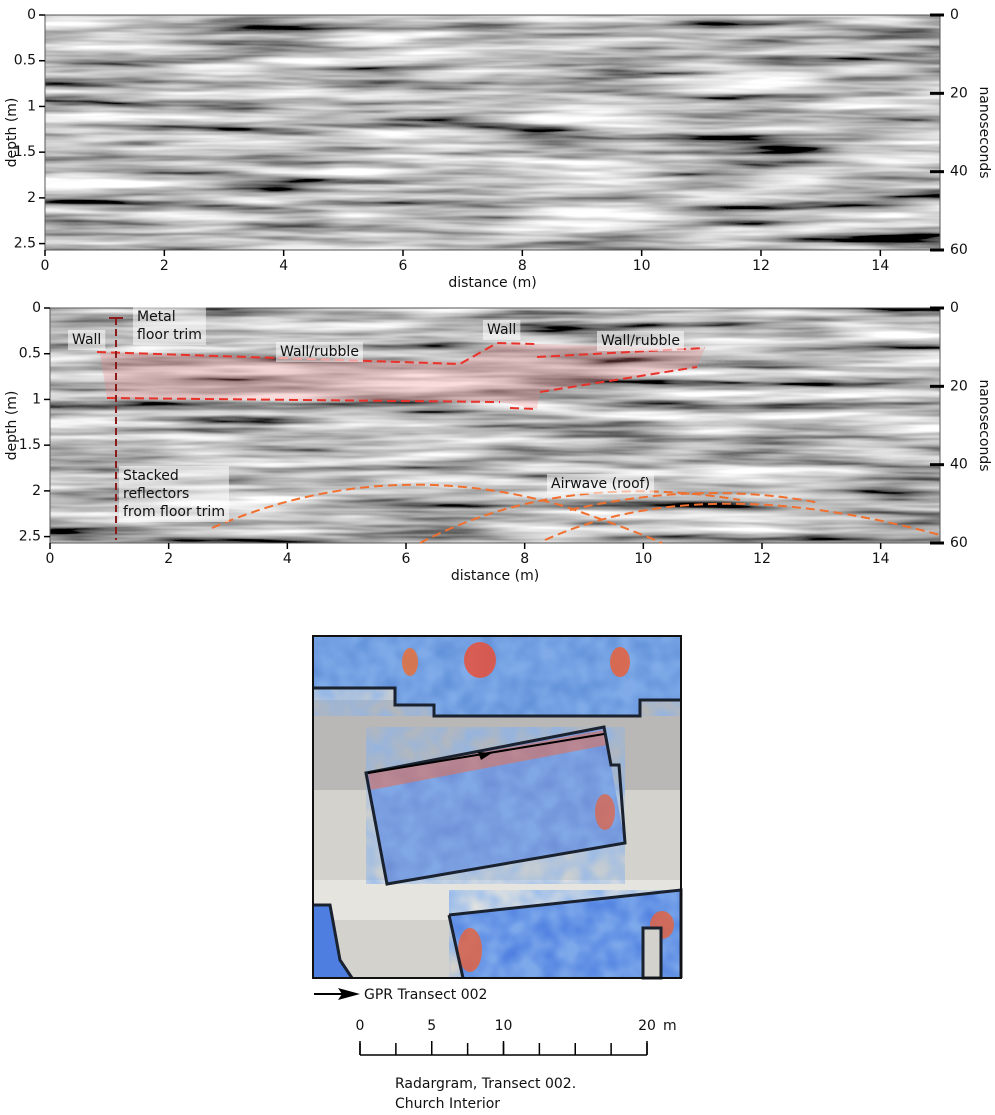 The width and height of the screenshot is (995, 1115). What do you see at coordinates (431, 1026) in the screenshot?
I see `scale-bar-label: 5` at bounding box center [431, 1026].